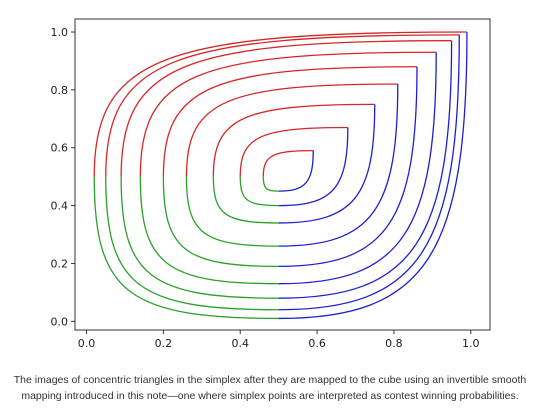 The image size is (540, 414). Describe the element at coordinates (394, 343) in the screenshot. I see `x-tick-label: 0.8` at that location.